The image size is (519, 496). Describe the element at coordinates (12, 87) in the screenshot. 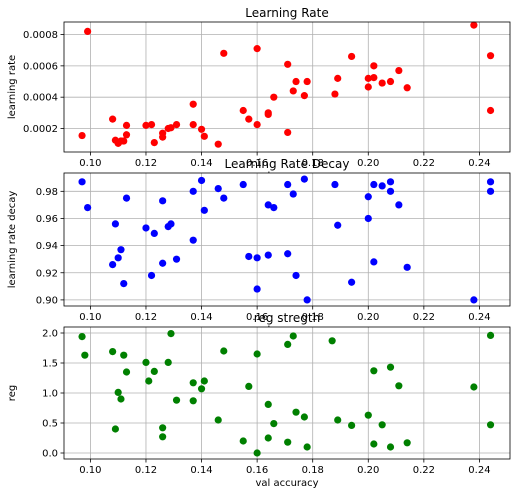

I see `y-axis-label: learning rate` at that location.